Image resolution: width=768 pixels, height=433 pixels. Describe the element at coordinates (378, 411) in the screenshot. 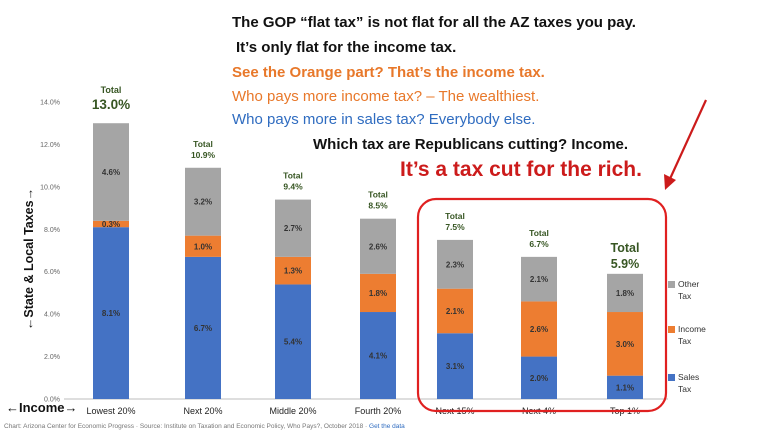

I see `category-label: Fourth 20%` at that location.